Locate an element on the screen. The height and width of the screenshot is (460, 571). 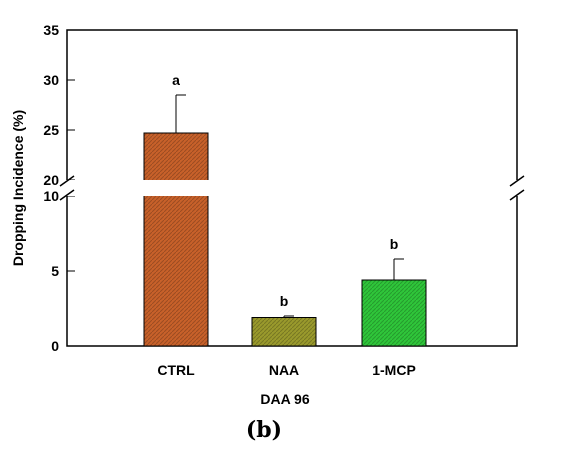
axis-break-mark-left-top is located at coordinates (67, 181).